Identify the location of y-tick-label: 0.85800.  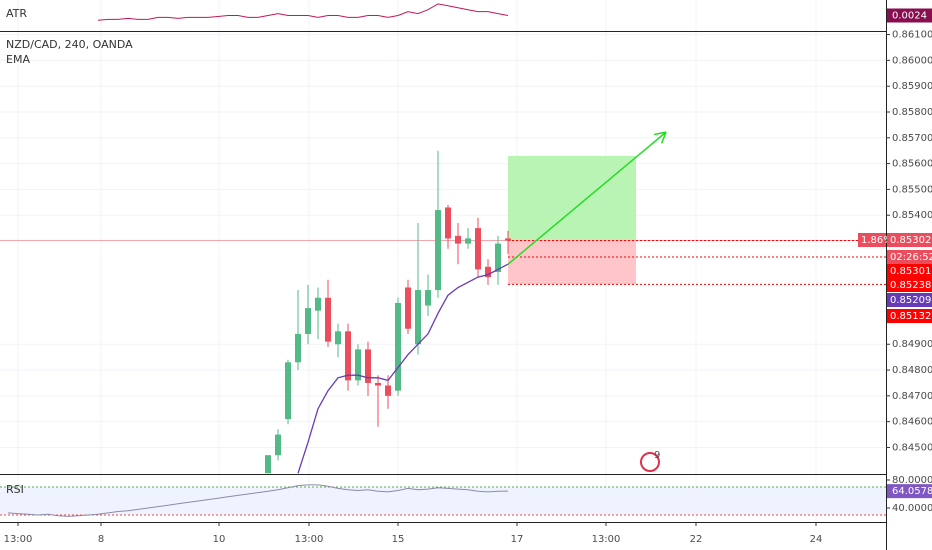
(912, 112).